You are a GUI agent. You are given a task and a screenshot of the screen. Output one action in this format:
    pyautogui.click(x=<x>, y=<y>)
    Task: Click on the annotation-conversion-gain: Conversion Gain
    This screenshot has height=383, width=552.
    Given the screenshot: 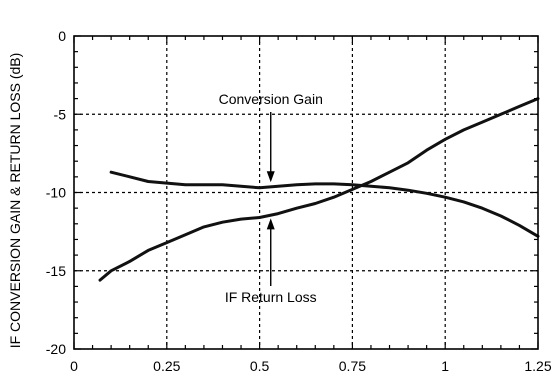 What is the action you would take?
    pyautogui.click(x=271, y=99)
    